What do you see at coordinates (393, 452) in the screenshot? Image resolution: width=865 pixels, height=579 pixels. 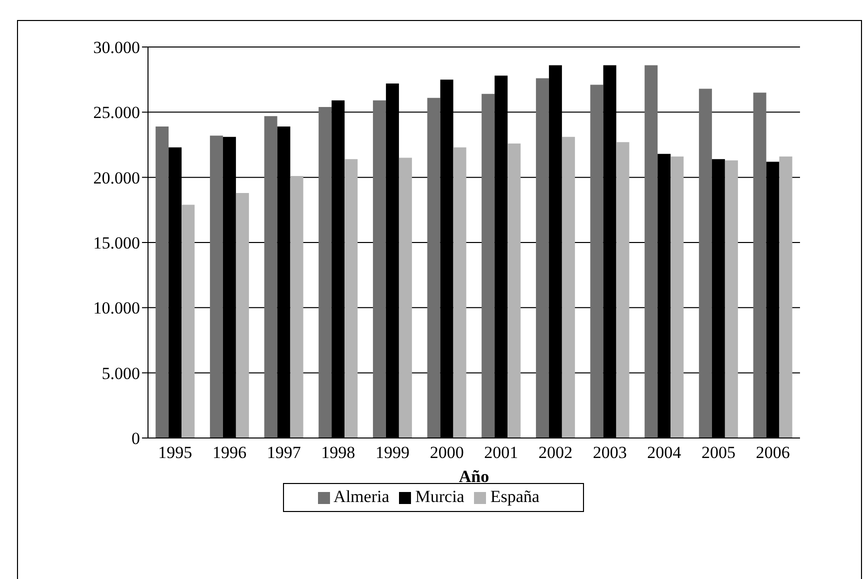 I see `x-tick-label: 1999` at bounding box center [393, 452].